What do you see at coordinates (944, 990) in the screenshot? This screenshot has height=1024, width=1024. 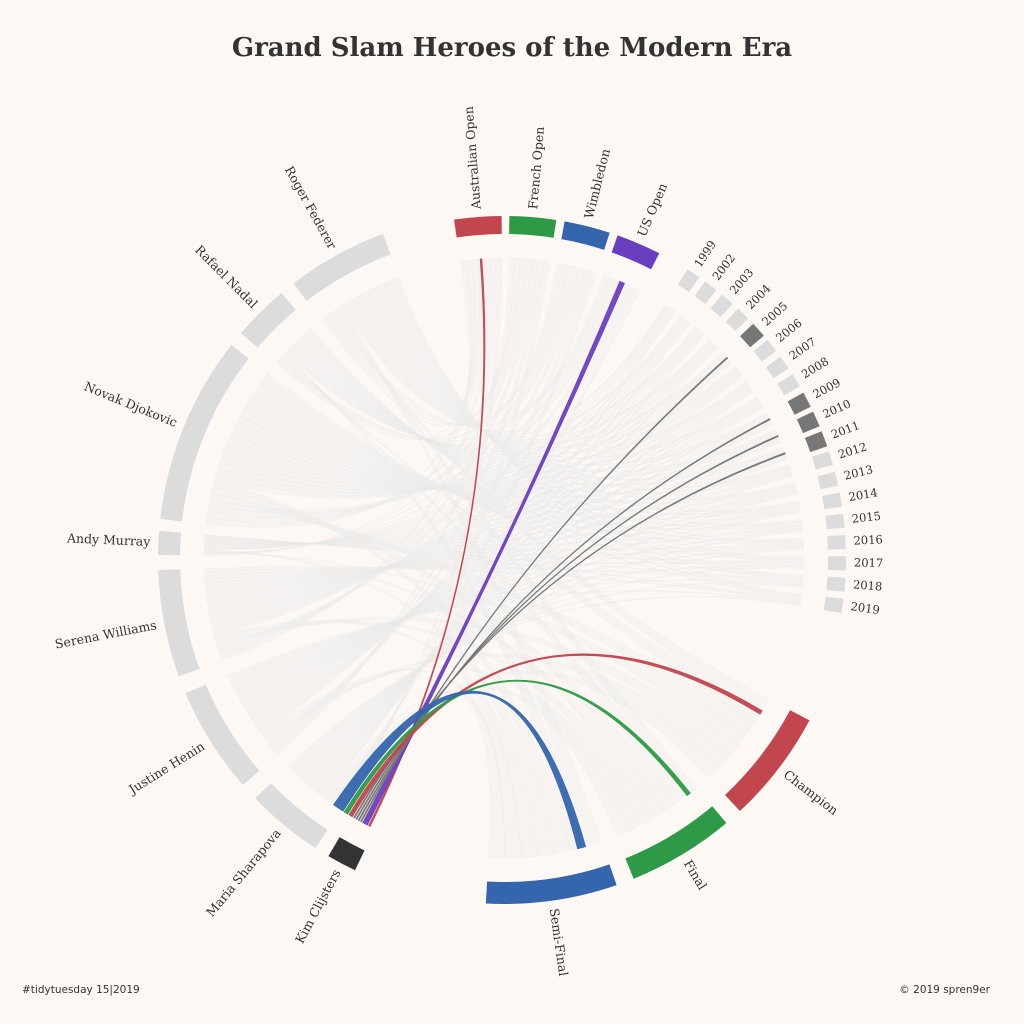 I see `footer-right: © 2019 spren9er` at bounding box center [944, 990].